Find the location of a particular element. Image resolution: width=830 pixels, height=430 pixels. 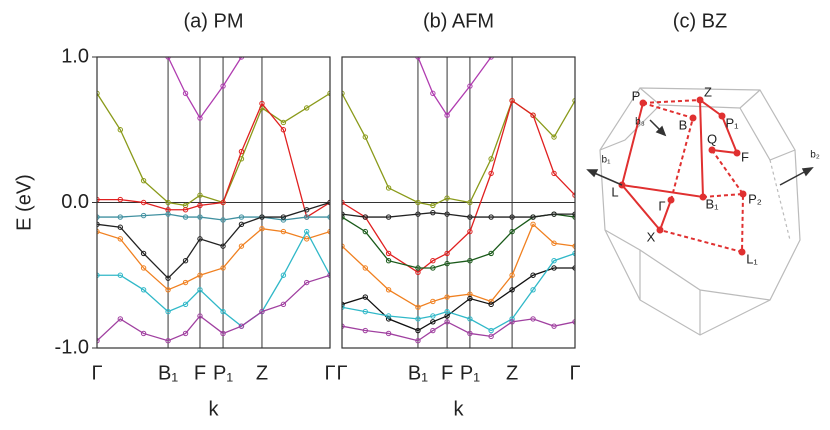

bz-label: Z is located at coordinates (708, 91).